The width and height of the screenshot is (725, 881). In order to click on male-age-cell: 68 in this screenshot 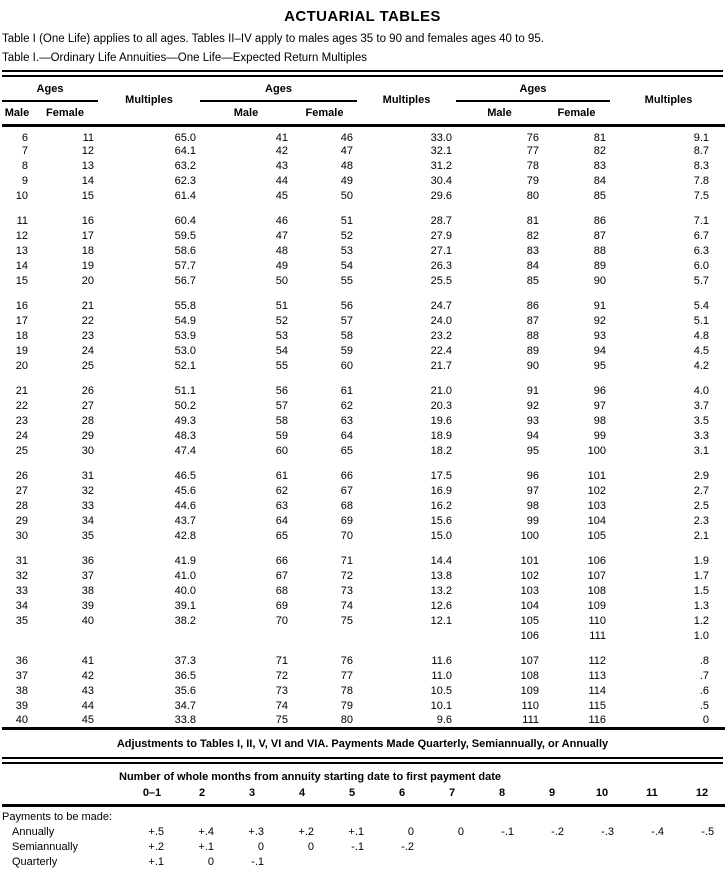, I will do `click(281, 591)`.